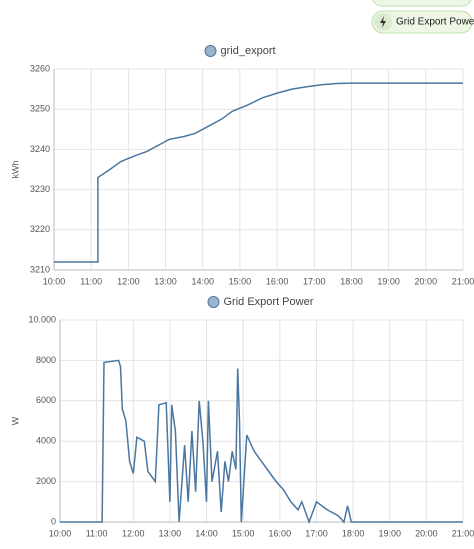 The image size is (474, 549). I want to click on y-axis-label: W, so click(15, 420).